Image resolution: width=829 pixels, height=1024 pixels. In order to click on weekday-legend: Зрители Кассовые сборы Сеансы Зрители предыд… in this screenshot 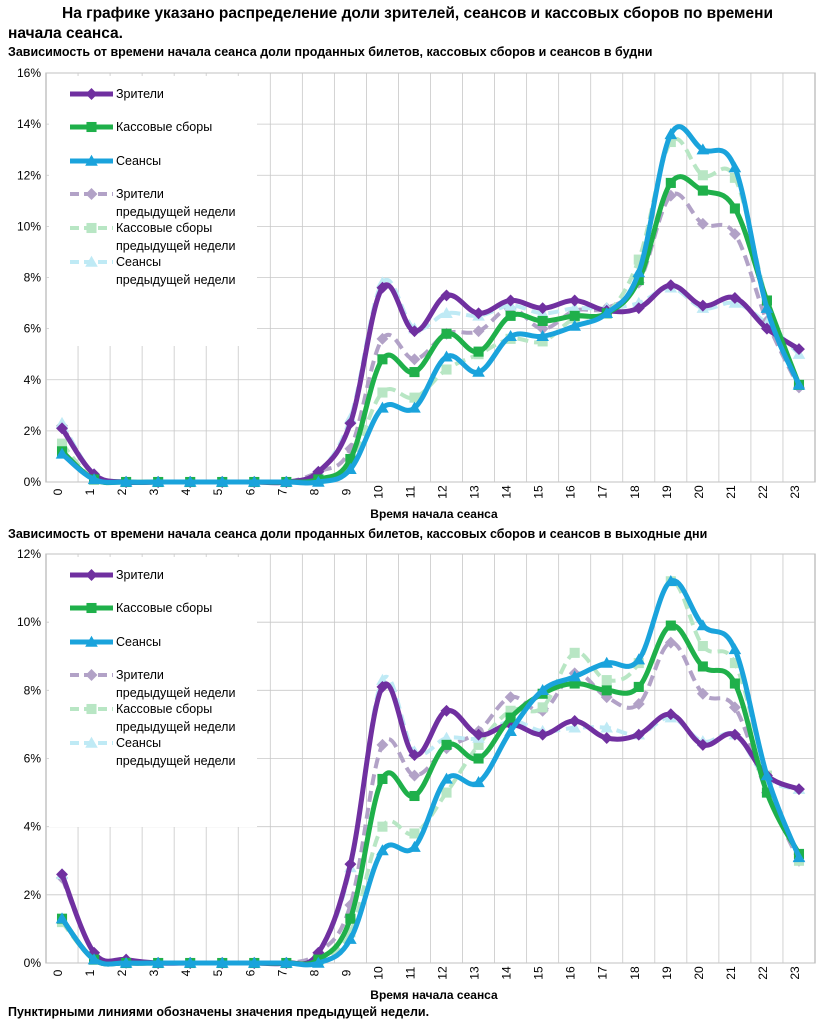, I will do `click(153, 211)`.